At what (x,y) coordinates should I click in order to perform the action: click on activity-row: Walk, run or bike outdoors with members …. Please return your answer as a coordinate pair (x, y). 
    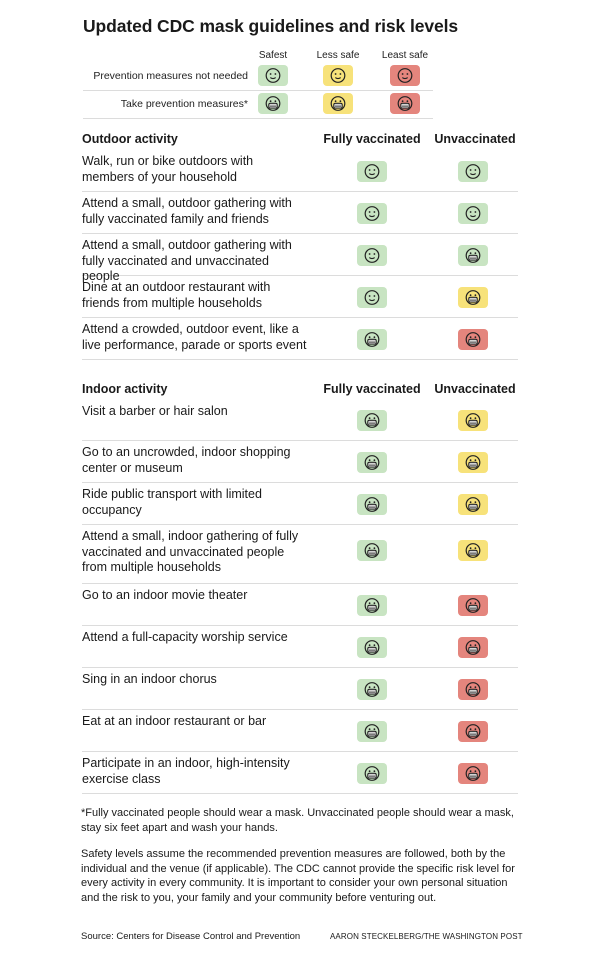
    Looking at the image, I should click on (300, 171).